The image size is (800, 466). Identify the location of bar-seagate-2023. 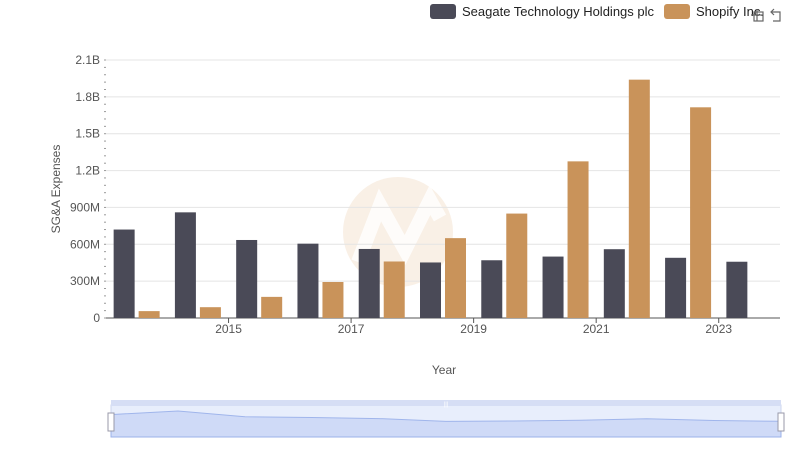
(676, 287).